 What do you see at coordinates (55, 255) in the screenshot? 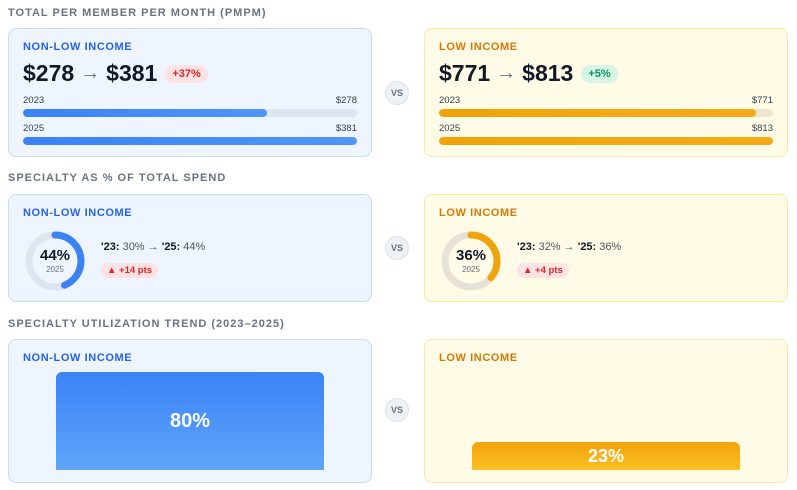
I see `donut-percent: 44%` at bounding box center [55, 255].